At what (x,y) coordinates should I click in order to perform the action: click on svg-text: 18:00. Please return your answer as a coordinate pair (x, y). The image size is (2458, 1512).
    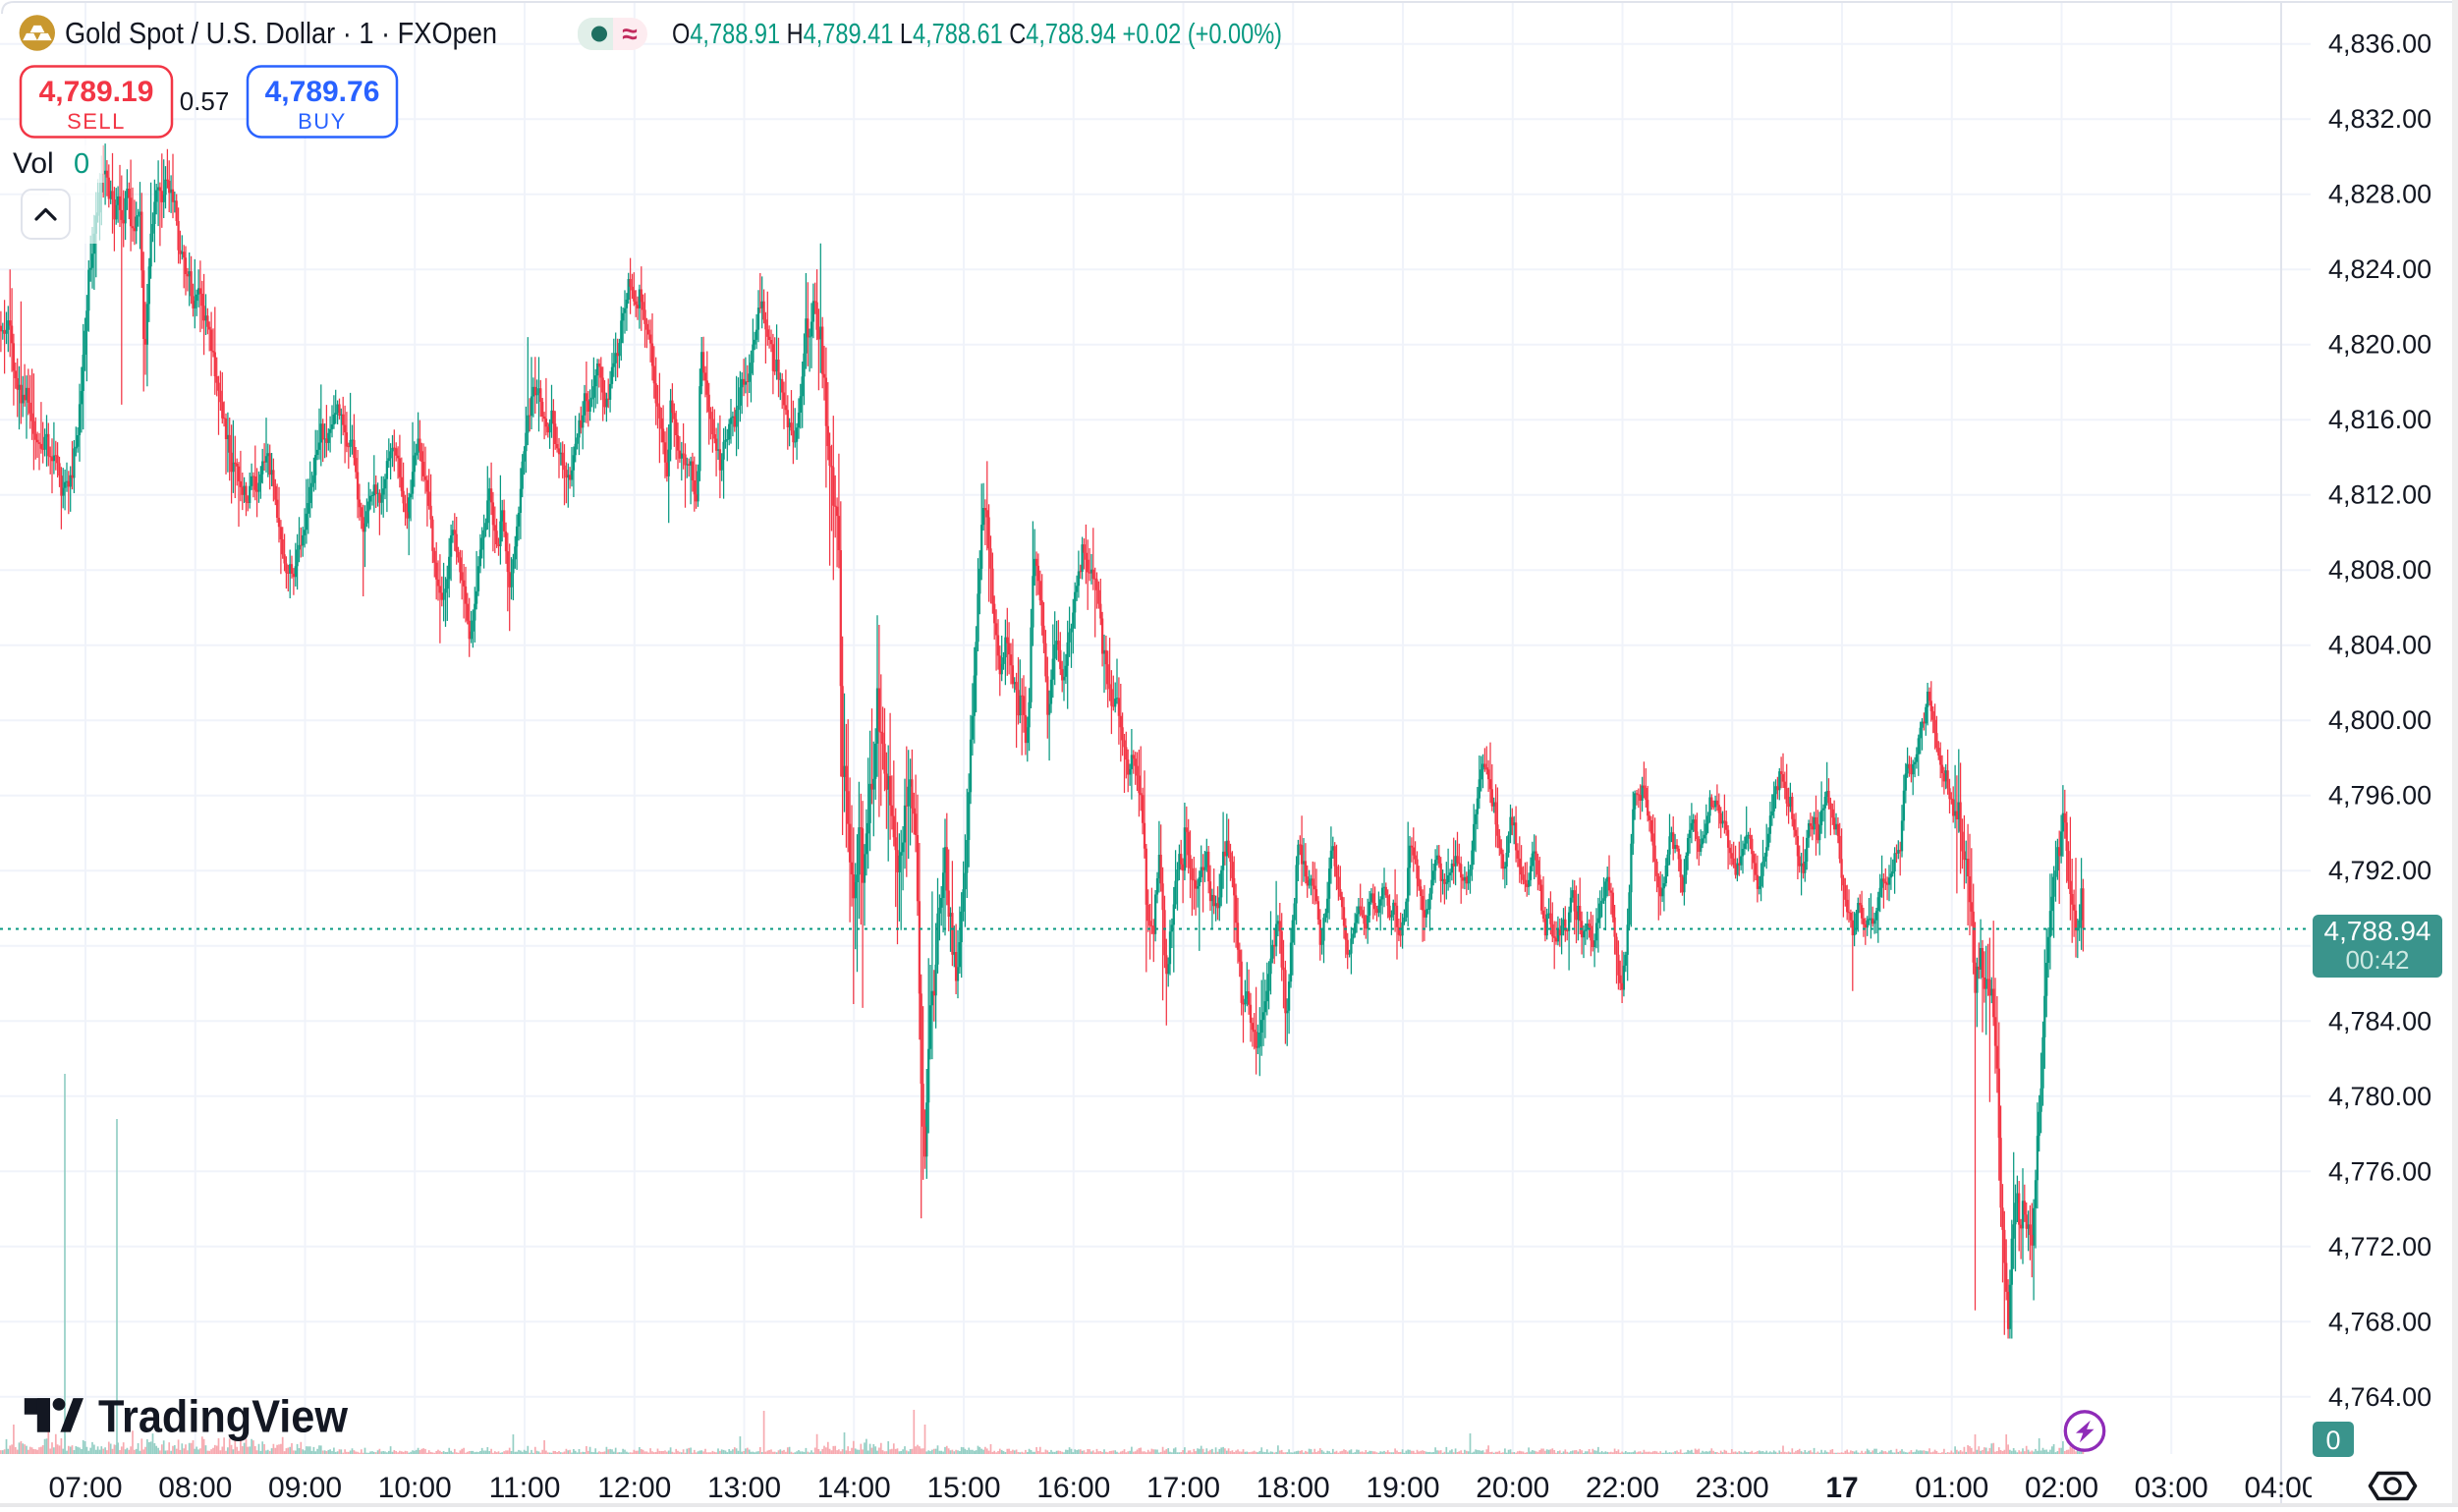
    Looking at the image, I should click on (1293, 1488).